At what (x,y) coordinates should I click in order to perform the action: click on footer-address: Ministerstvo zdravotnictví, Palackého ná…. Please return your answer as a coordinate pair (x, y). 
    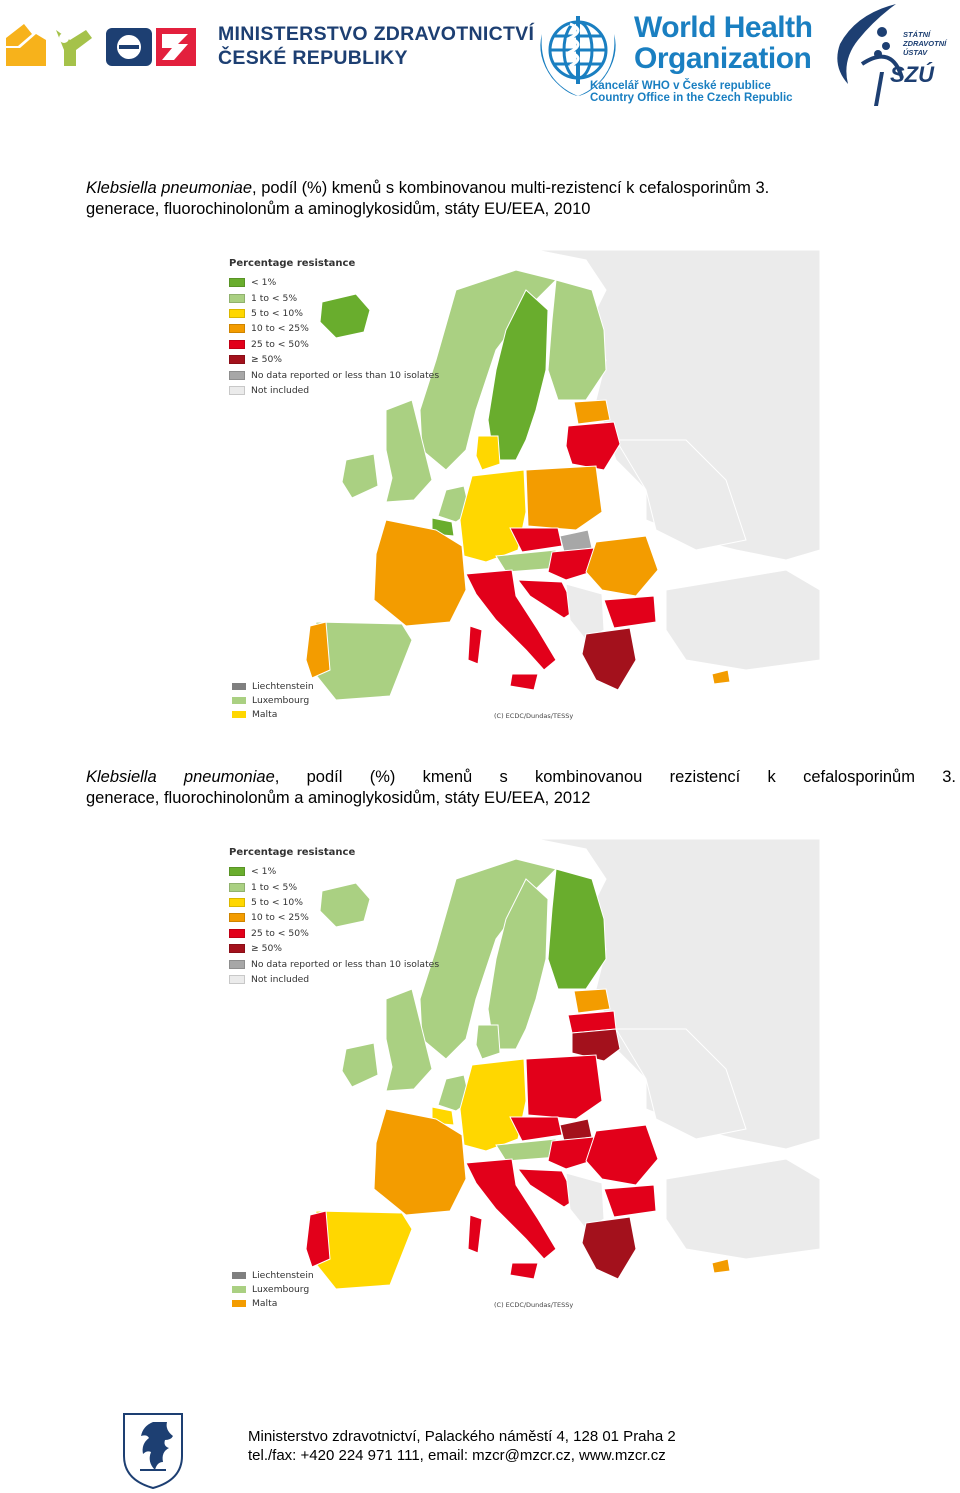
    Looking at the image, I should click on (462, 1446).